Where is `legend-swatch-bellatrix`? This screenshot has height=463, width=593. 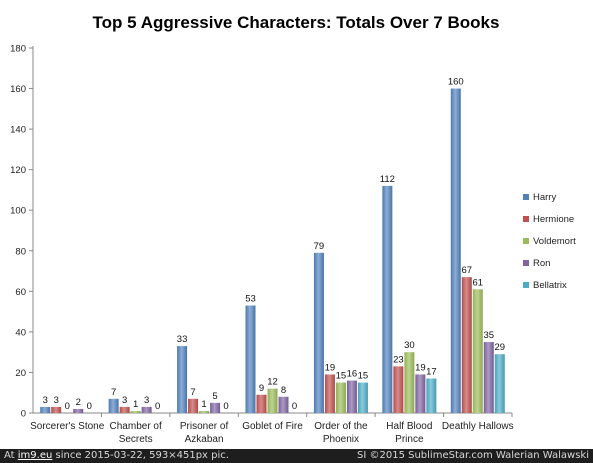 legend-swatch-bellatrix is located at coordinates (526, 285).